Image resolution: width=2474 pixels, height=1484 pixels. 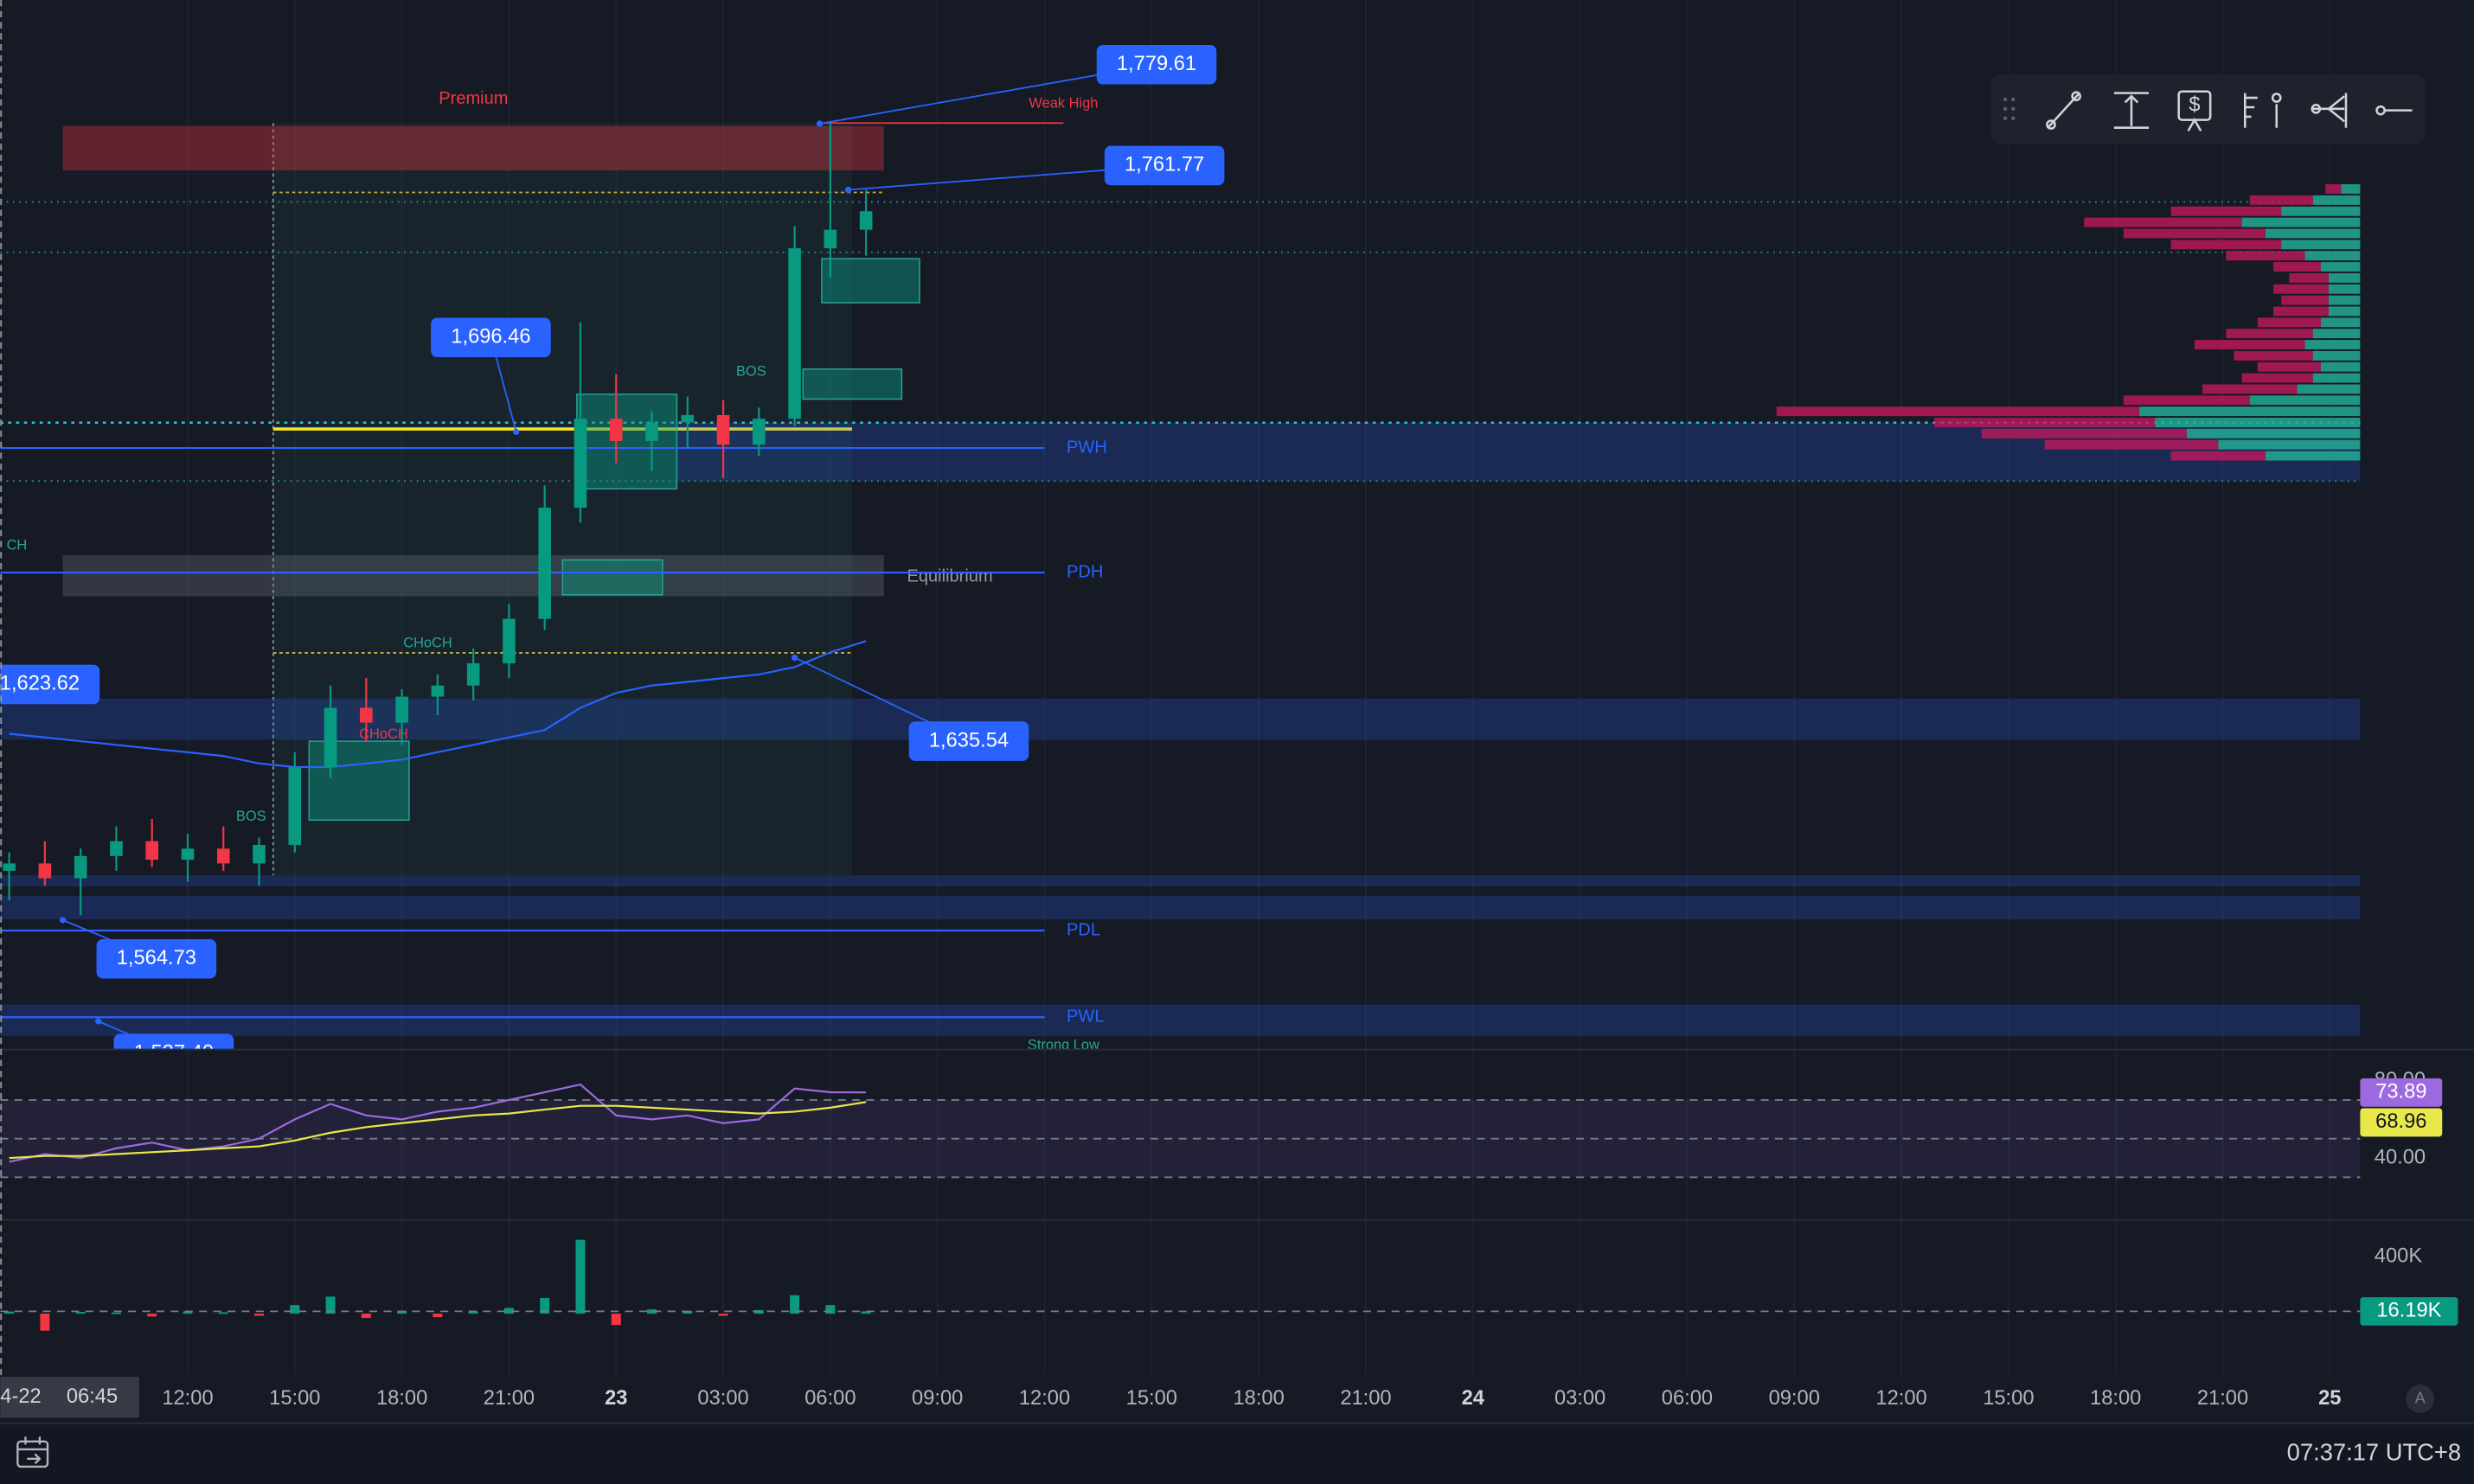 What do you see at coordinates (1229, 1285) in the screenshot?
I see `delta-volume-pane: 400K 16.19K` at bounding box center [1229, 1285].